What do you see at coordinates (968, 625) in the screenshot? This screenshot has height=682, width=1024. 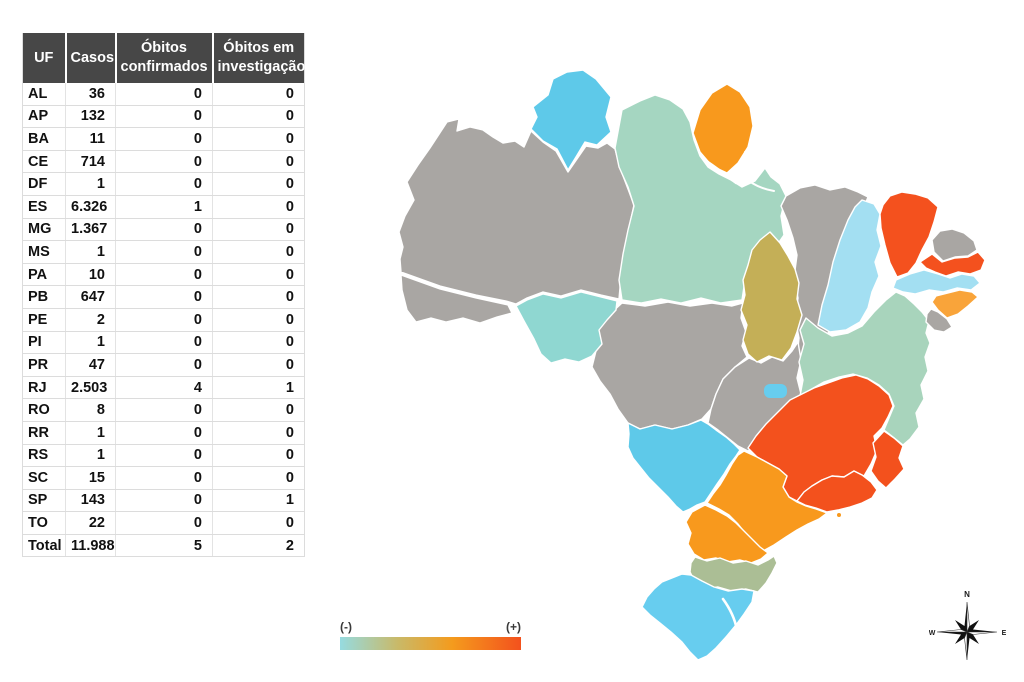 I see `compass-rose: N W E` at bounding box center [968, 625].